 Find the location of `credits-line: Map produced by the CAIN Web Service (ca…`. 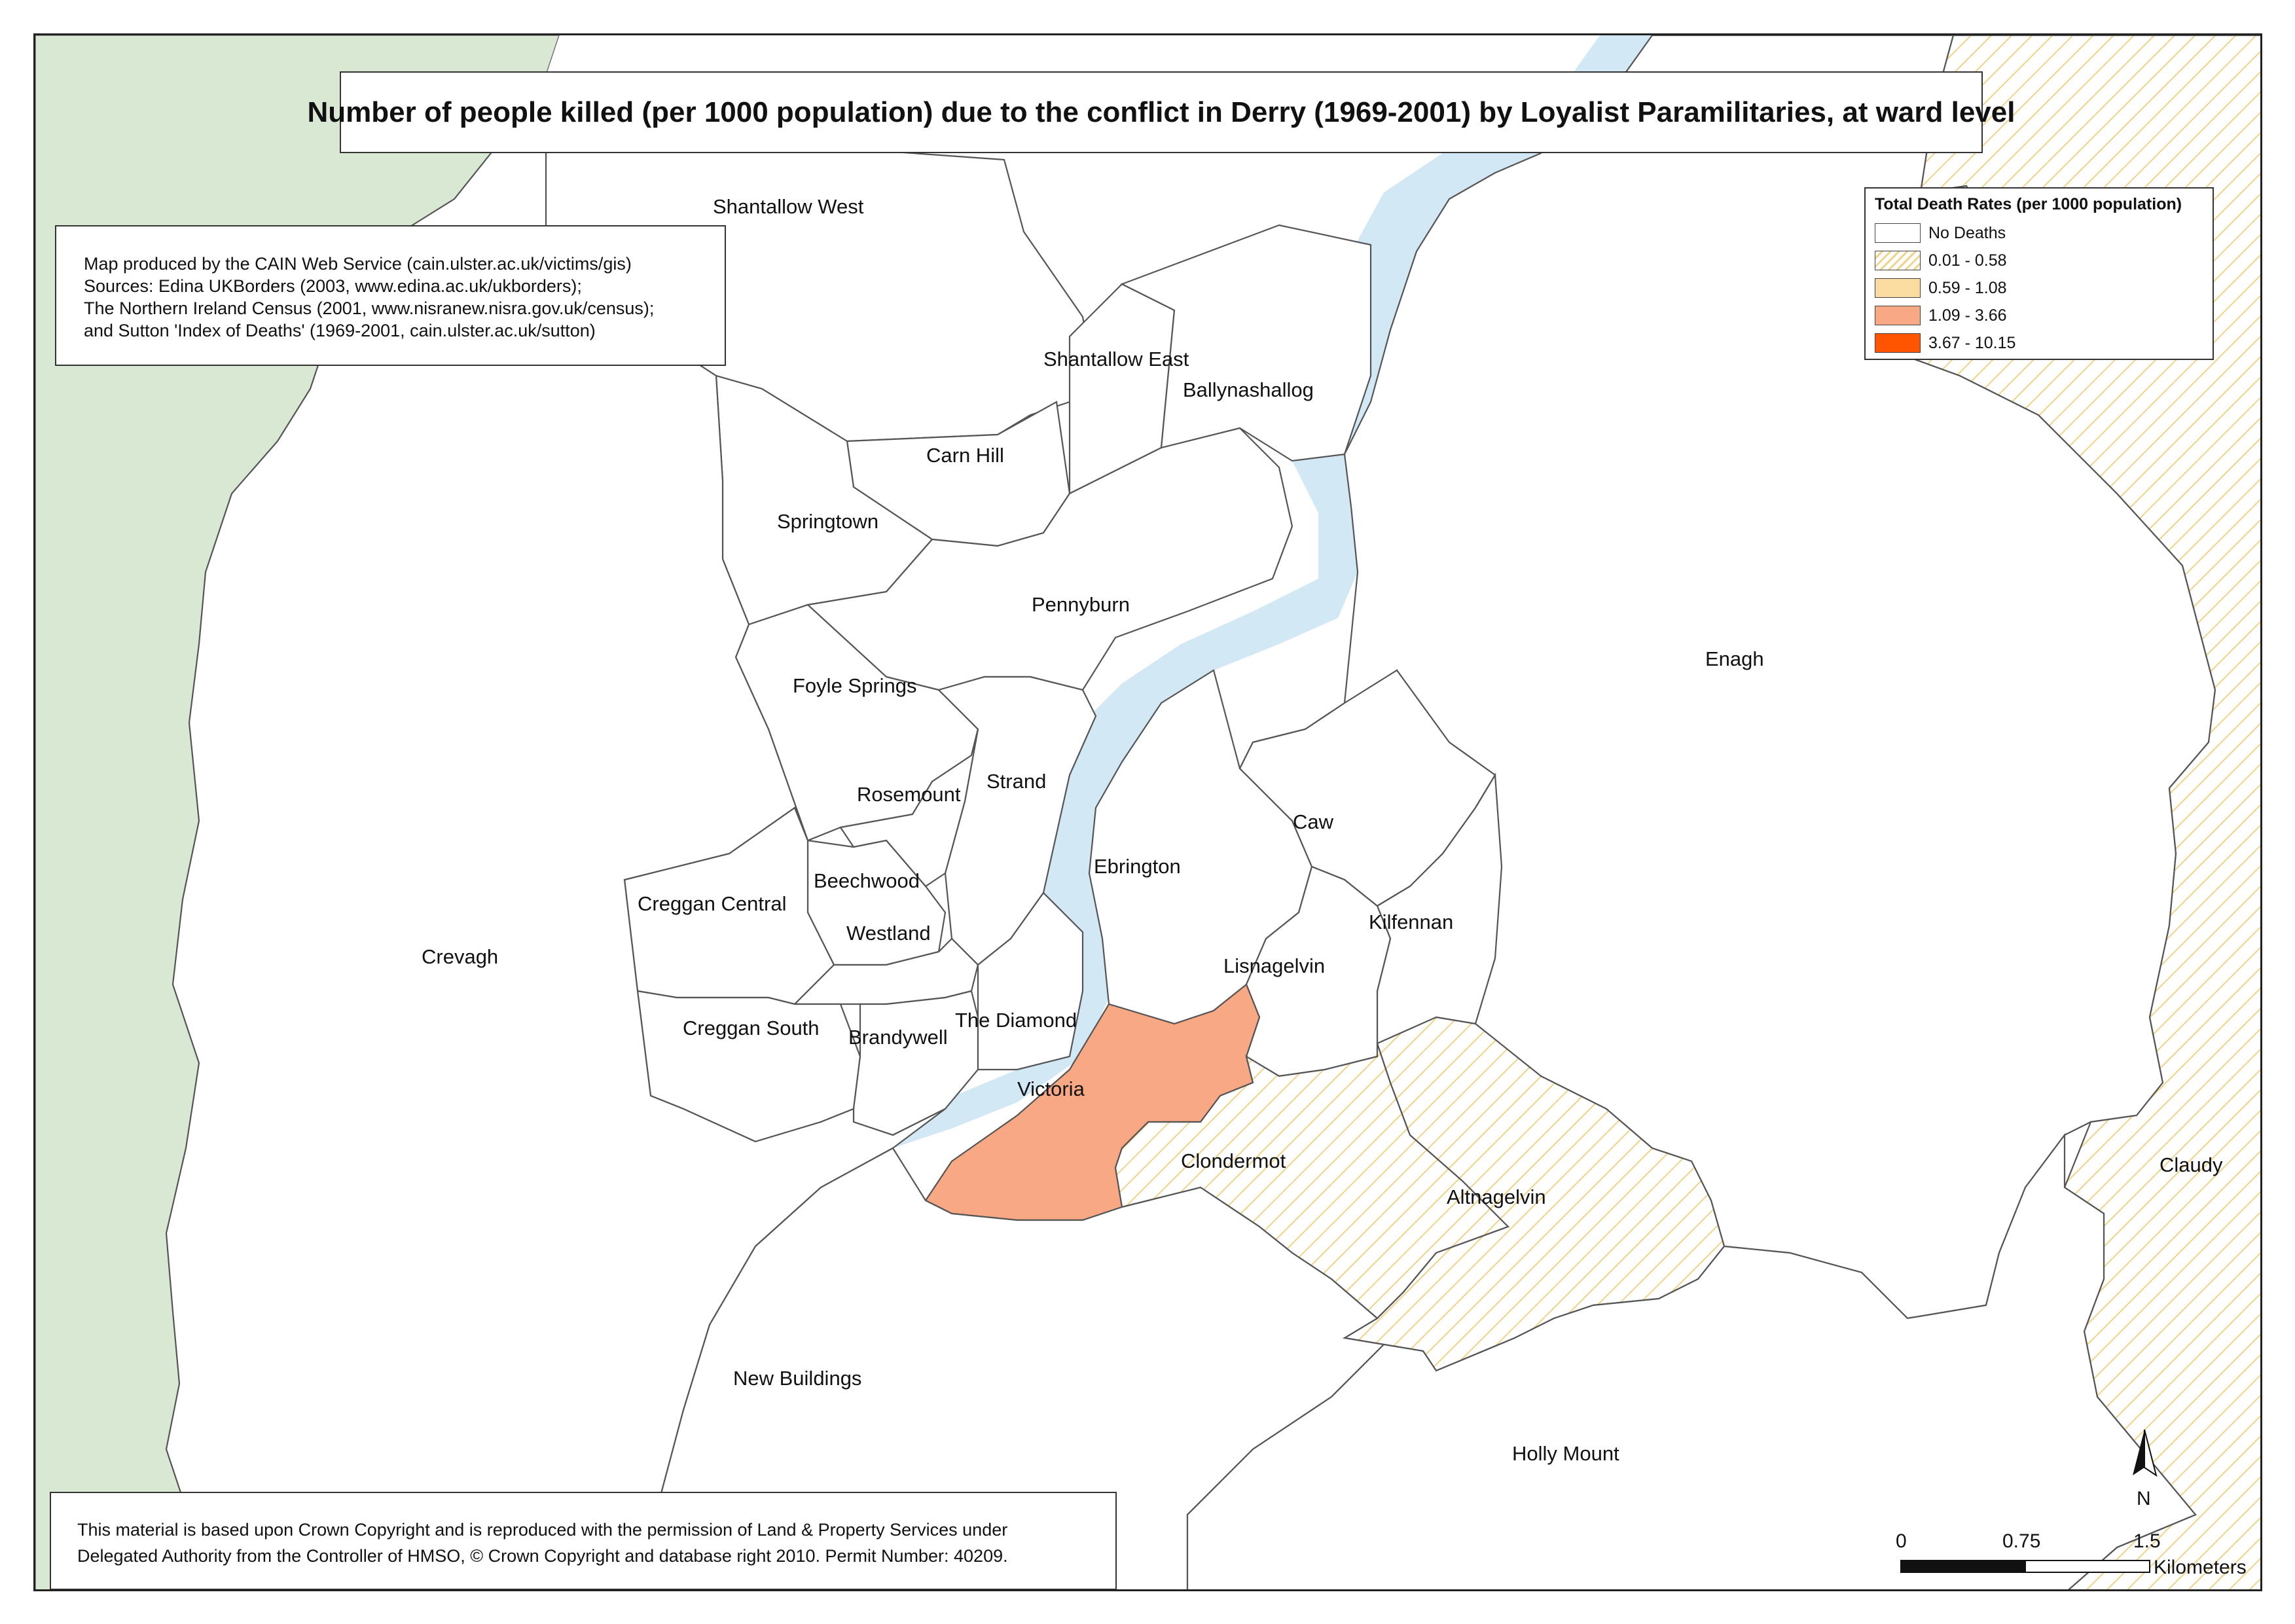

credits-line: Map produced by the CAIN Web Service (ca… is located at coordinates (358, 264).